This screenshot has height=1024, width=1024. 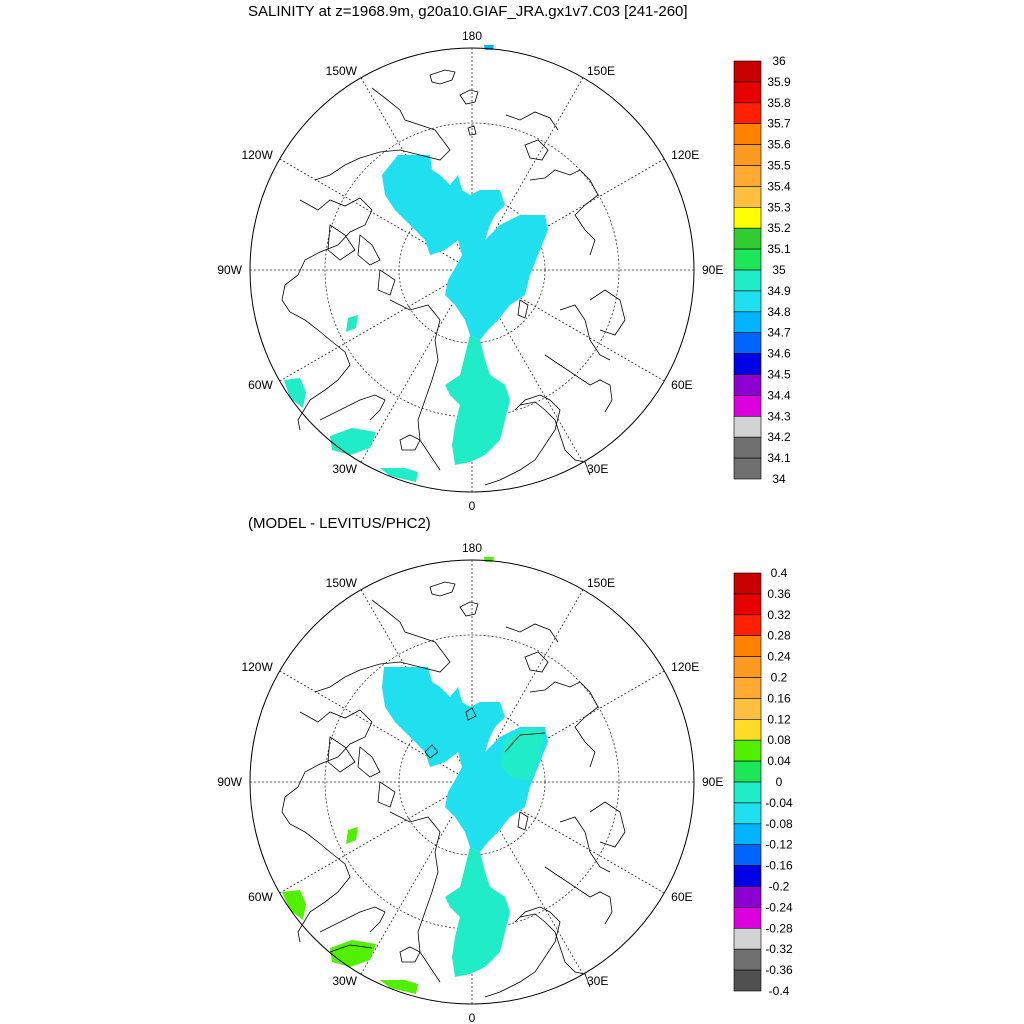 What do you see at coordinates (779, 740) in the screenshot?
I see `bottom-colorbar-label-8: 0.08` at bounding box center [779, 740].